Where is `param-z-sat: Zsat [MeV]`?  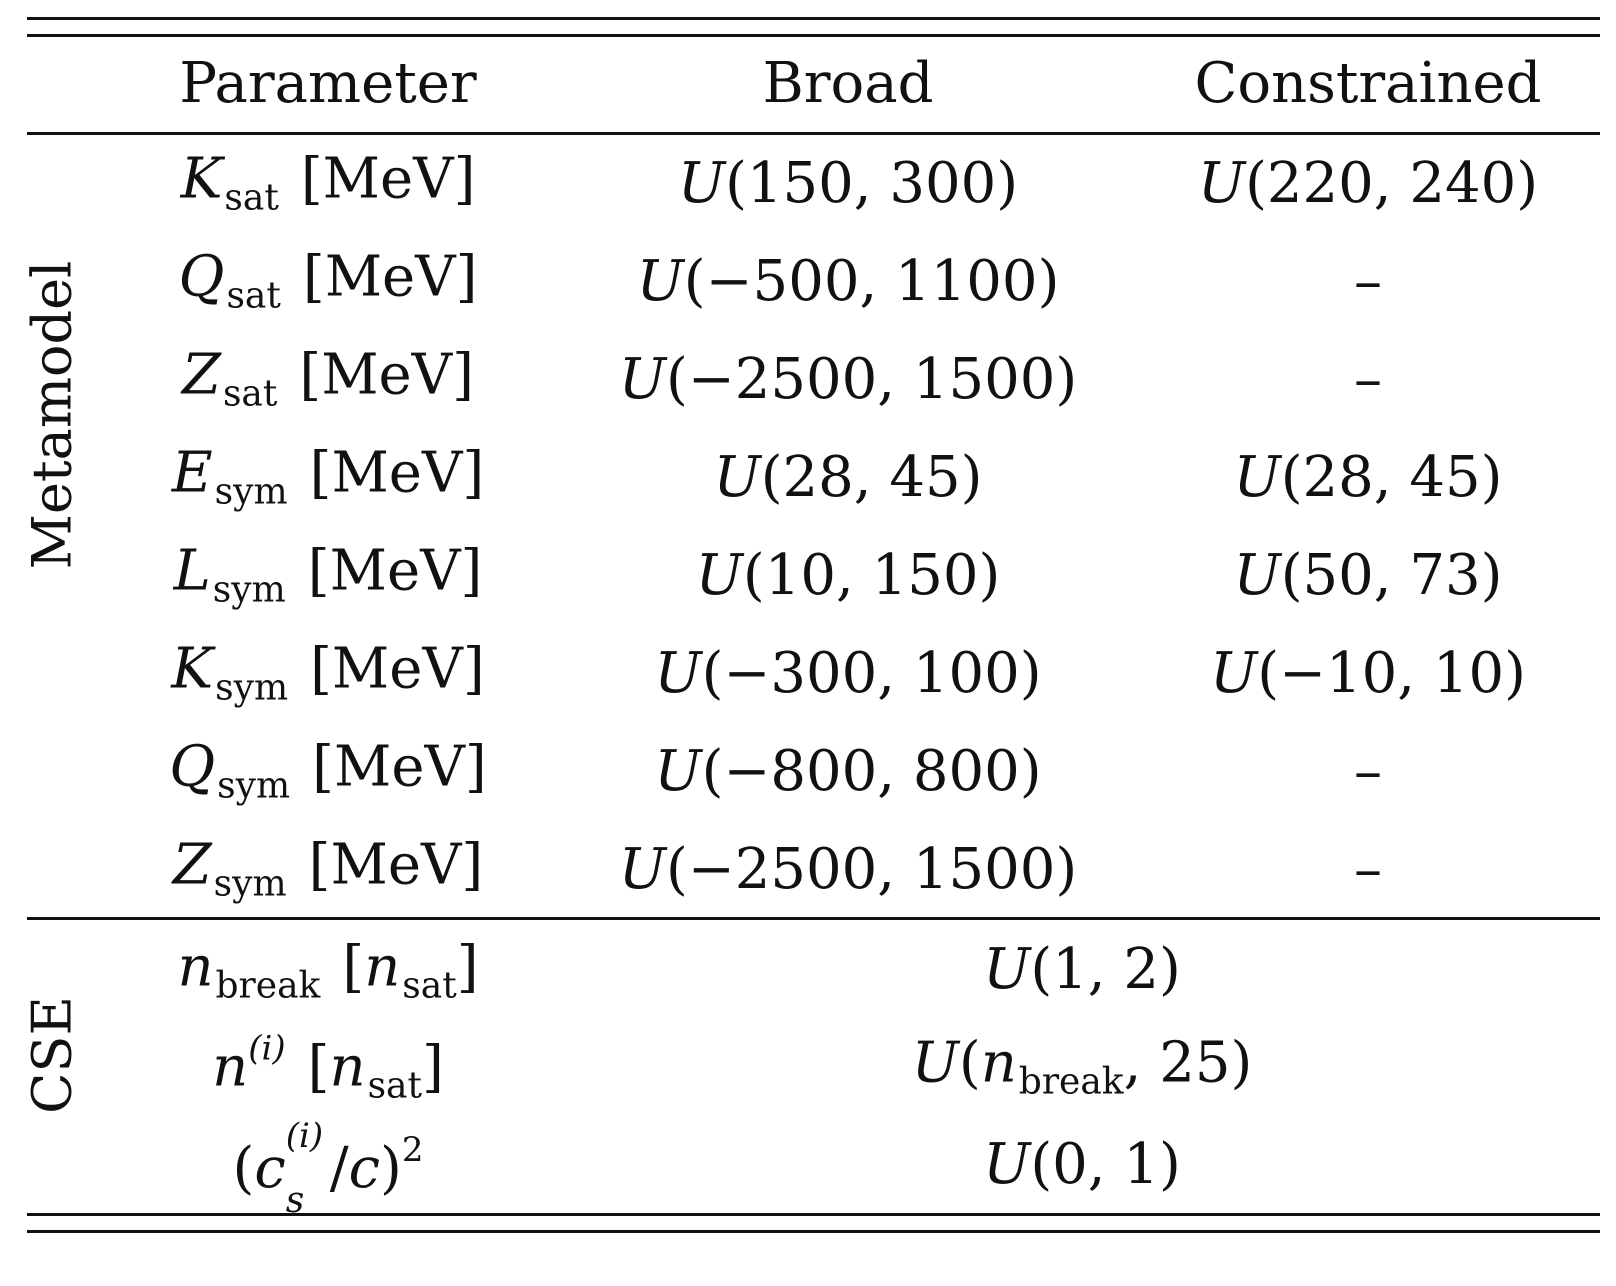
param-z-sat: Zsat [MeV] is located at coordinates (328, 378).